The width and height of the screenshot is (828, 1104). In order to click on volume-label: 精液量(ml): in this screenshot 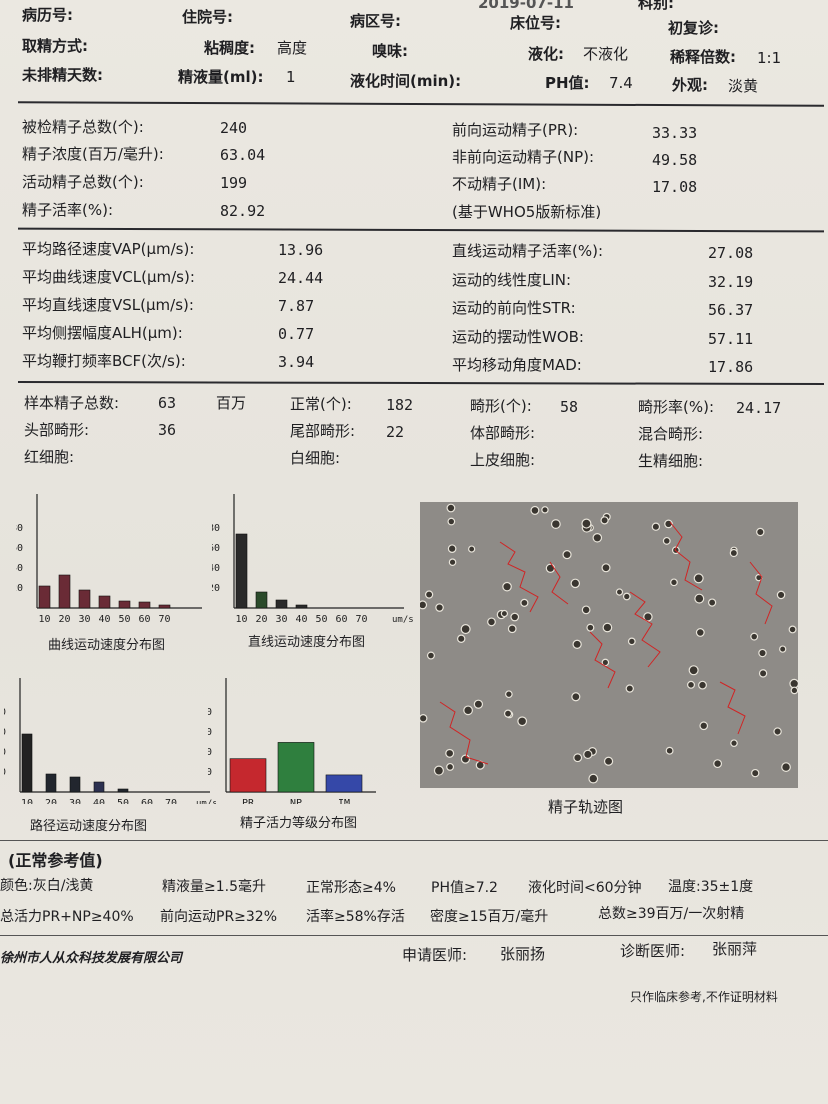, I will do `click(221, 77)`.